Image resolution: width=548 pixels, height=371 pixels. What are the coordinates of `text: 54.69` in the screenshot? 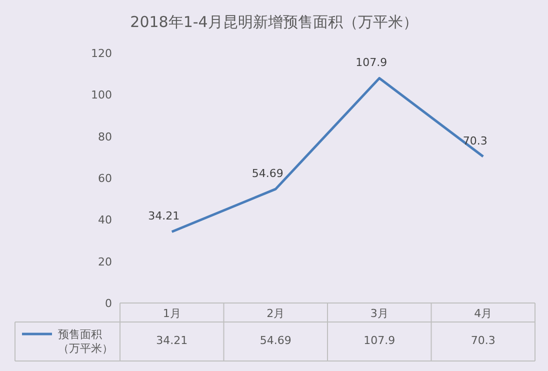 It's located at (268, 173).